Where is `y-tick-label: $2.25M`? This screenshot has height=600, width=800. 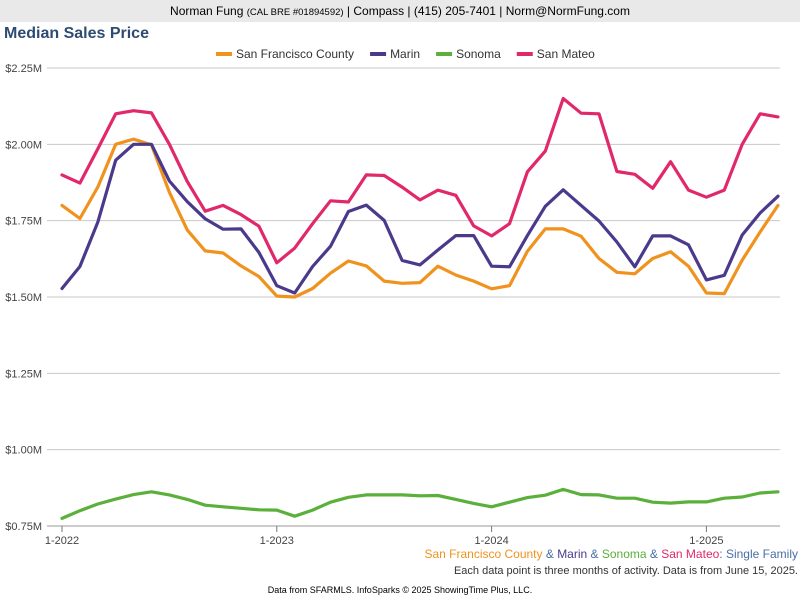 y-tick-label: $2.25M is located at coordinates (23, 69).